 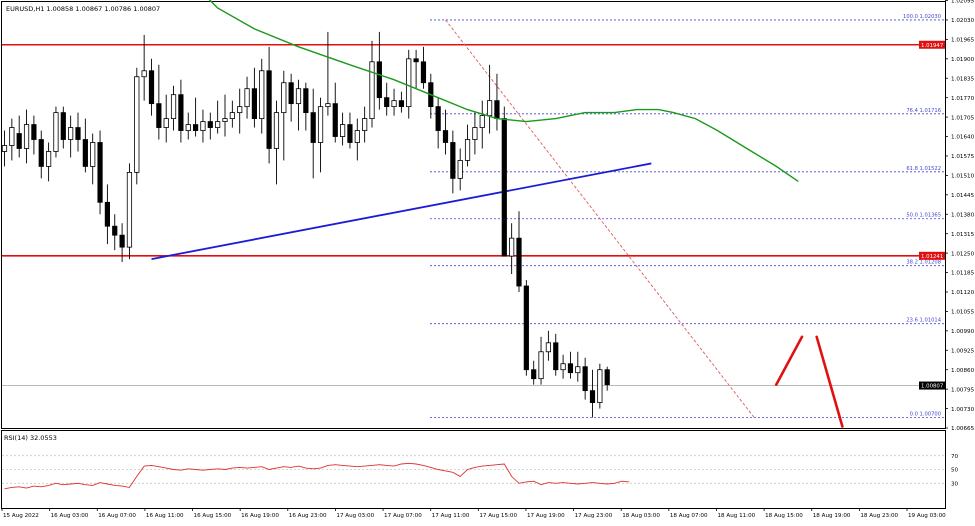 What do you see at coordinates (641, 516) in the screenshot?
I see `time-tick-label: 18 Aug 03:00` at bounding box center [641, 516].